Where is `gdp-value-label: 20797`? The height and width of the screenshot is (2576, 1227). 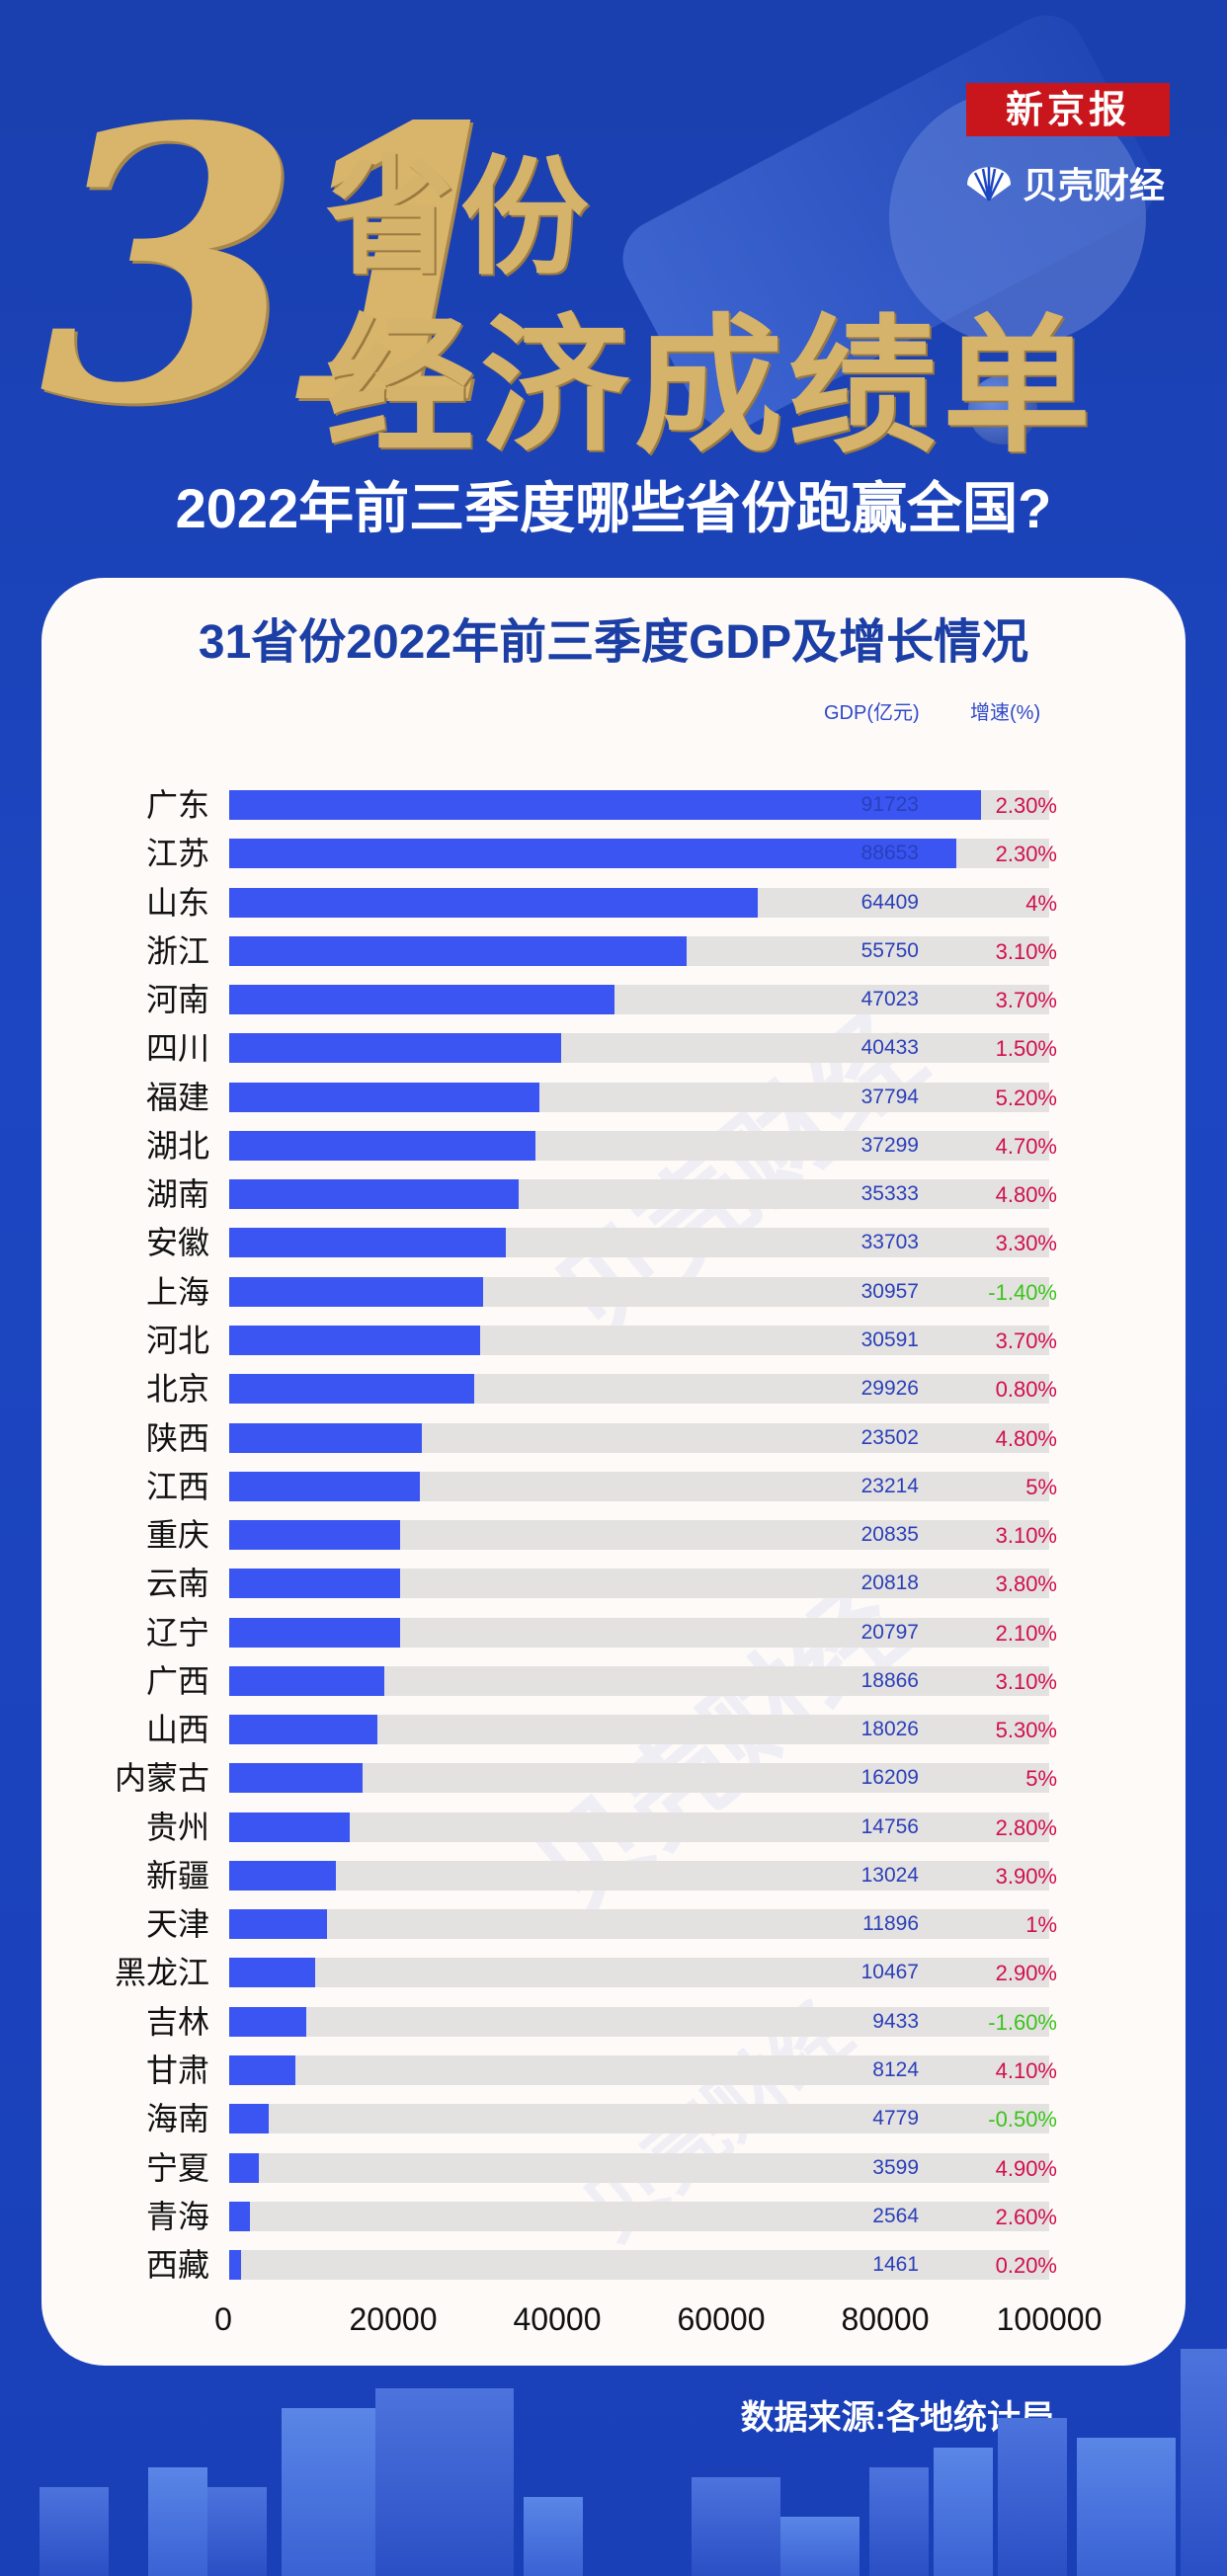
gdp-value-label: 20797 is located at coordinates (889, 1632).